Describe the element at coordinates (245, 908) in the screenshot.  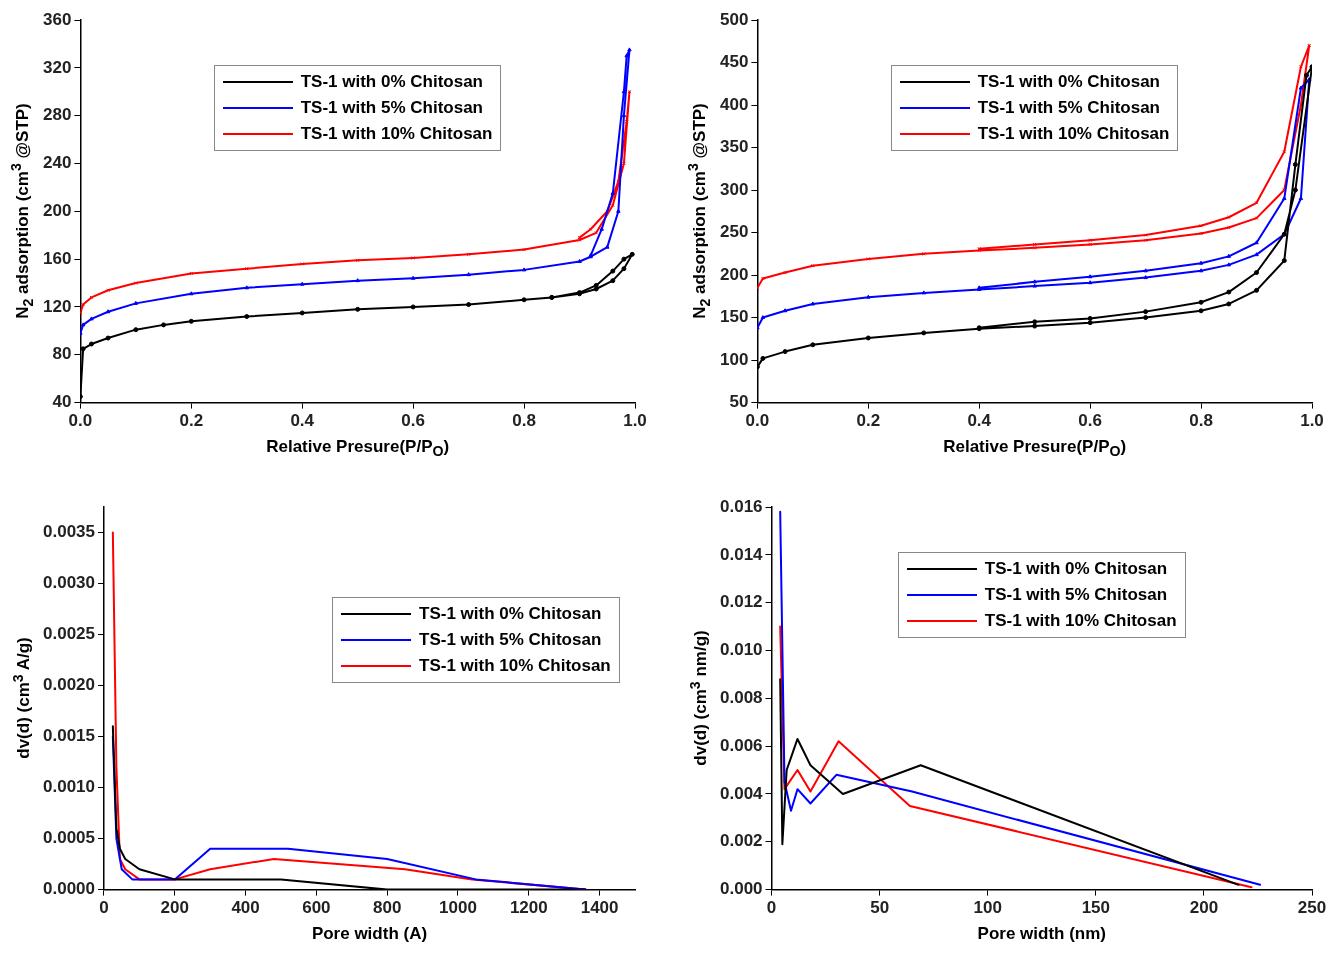
I see `x-tick-label: 400` at that location.